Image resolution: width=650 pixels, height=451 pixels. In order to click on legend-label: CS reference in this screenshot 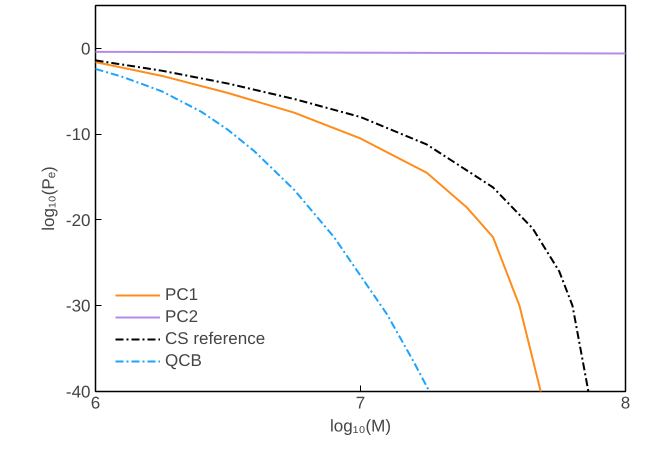, I will do `click(215, 339)`.